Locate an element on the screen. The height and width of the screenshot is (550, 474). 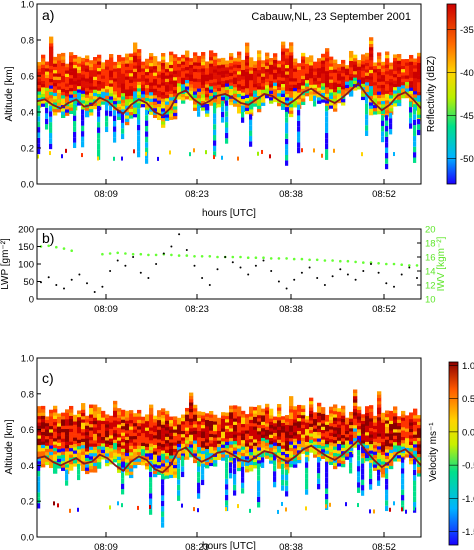
panel-a-ylabel: Altitude [km] is located at coordinates (9, 93).